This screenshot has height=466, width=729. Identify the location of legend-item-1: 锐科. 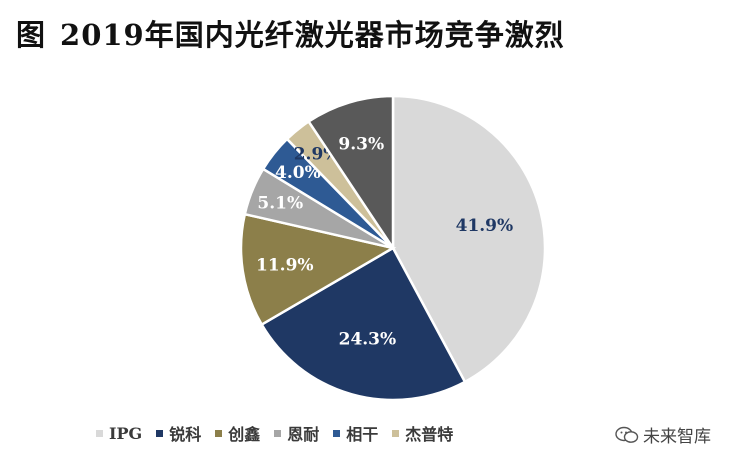
(178, 433).